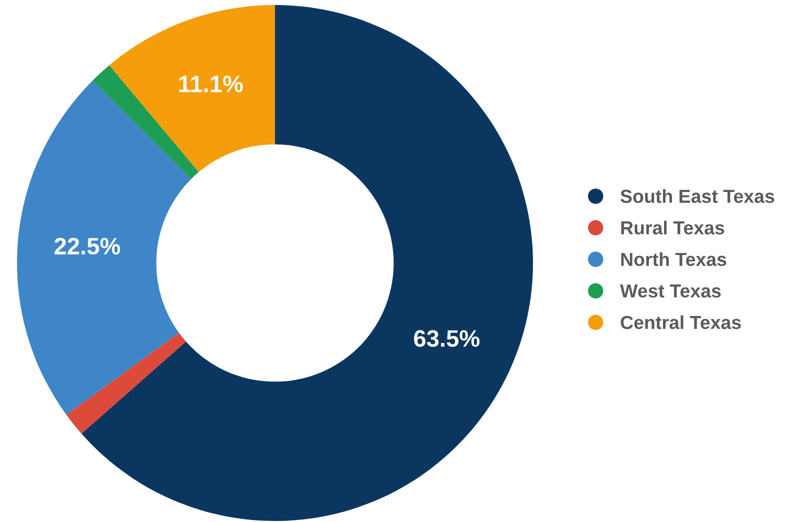 This screenshot has height=522, width=785. What do you see at coordinates (673, 259) in the screenshot?
I see `legend-label: North Texas` at bounding box center [673, 259].